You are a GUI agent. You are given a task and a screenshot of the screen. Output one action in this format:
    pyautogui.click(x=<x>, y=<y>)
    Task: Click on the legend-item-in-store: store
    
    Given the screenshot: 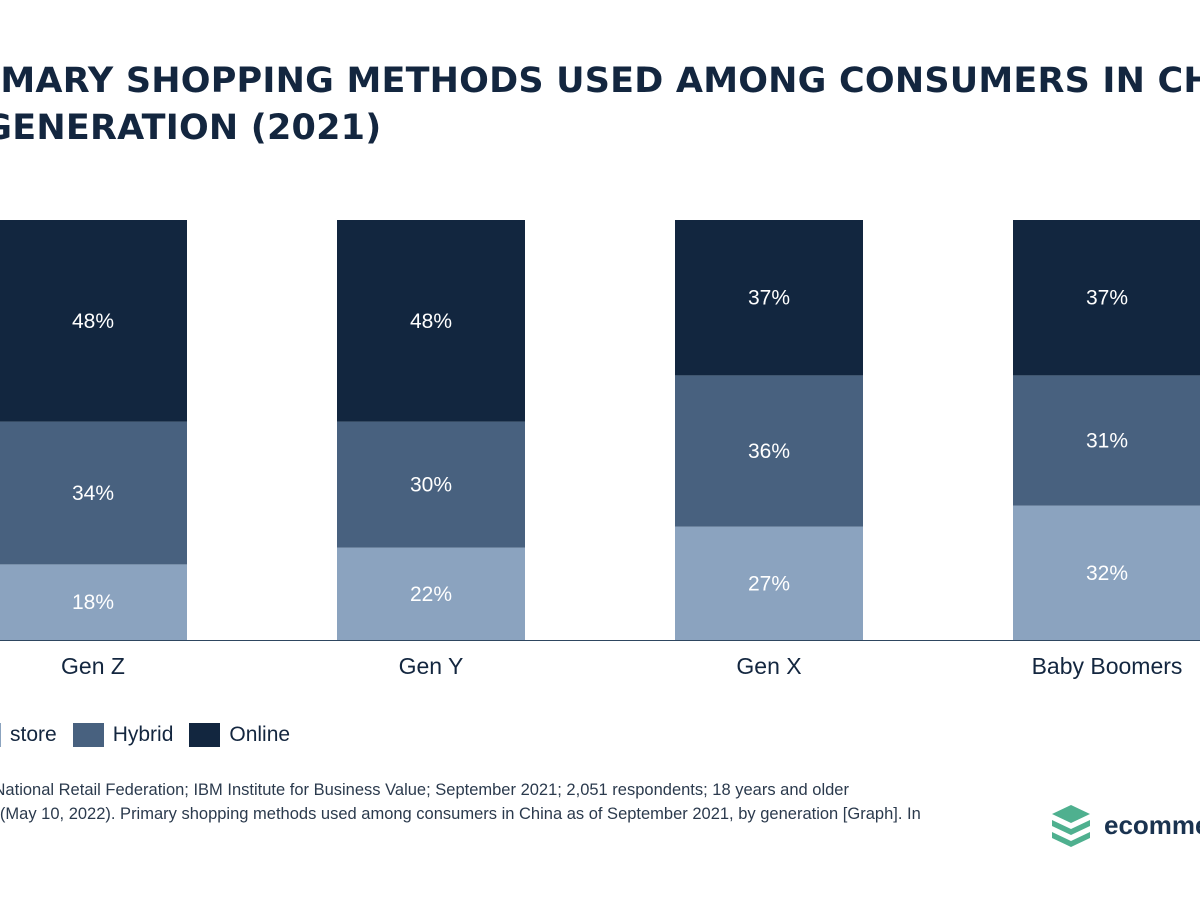 What is the action you would take?
    pyautogui.click(x=28, y=735)
    